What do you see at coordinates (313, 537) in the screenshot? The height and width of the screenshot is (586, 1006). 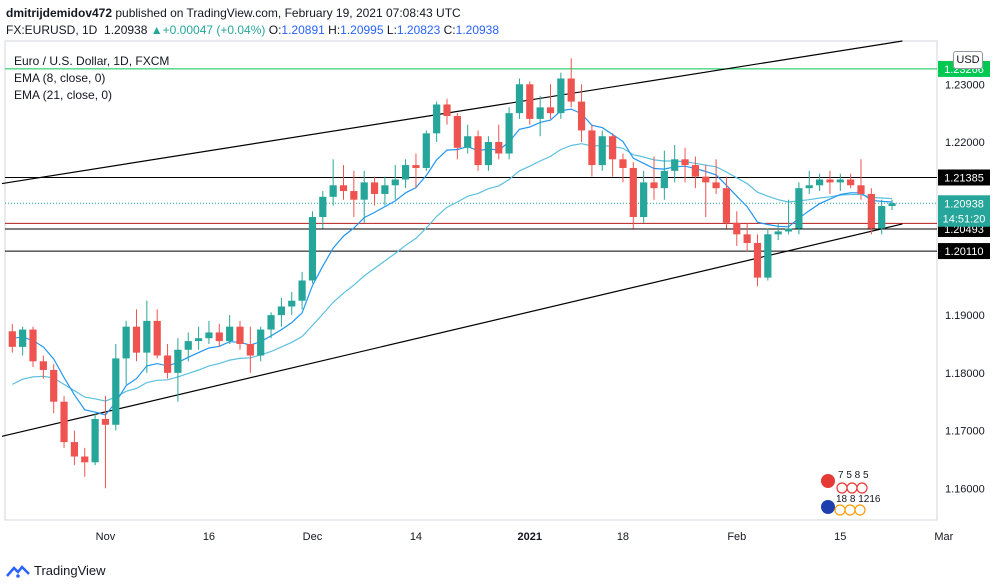 I see `x-tick-label: Dec` at bounding box center [313, 537].